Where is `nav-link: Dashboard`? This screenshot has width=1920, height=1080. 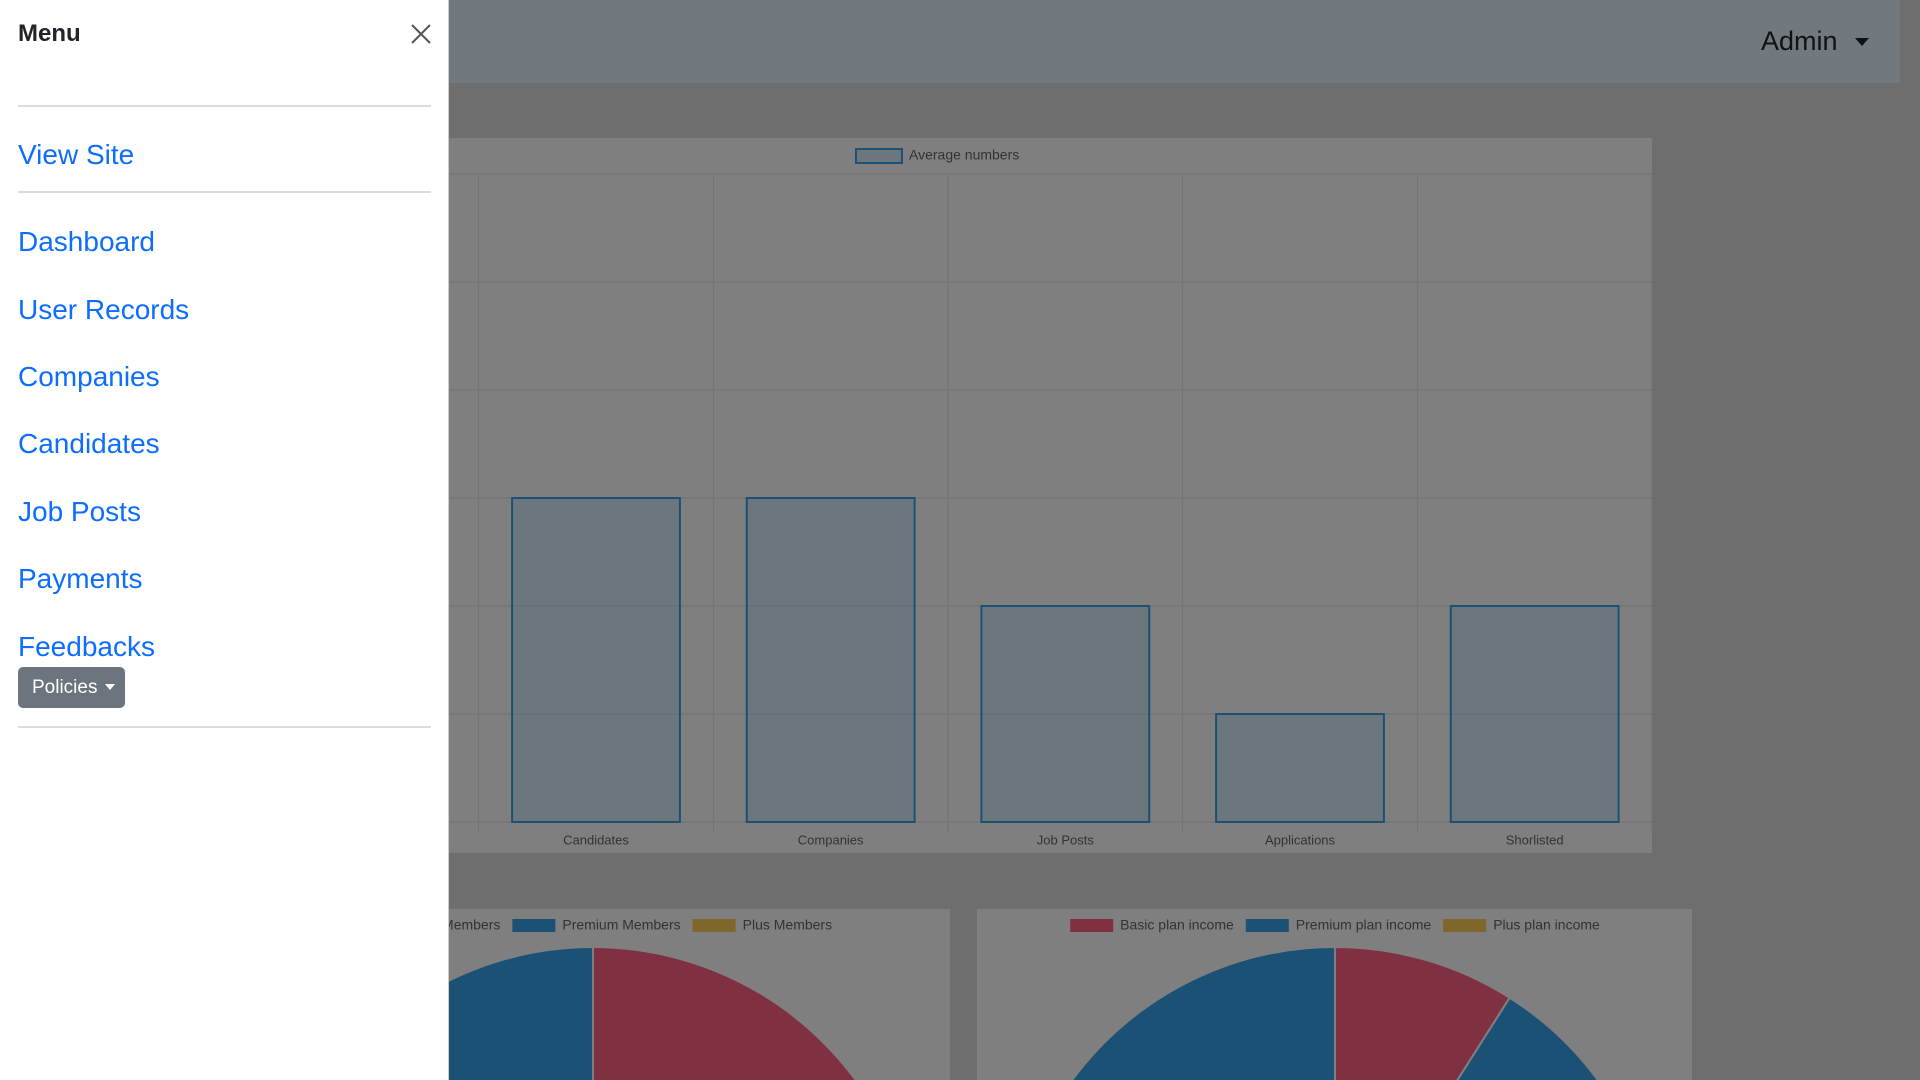
nav-link: Dashboard is located at coordinates (86, 241).